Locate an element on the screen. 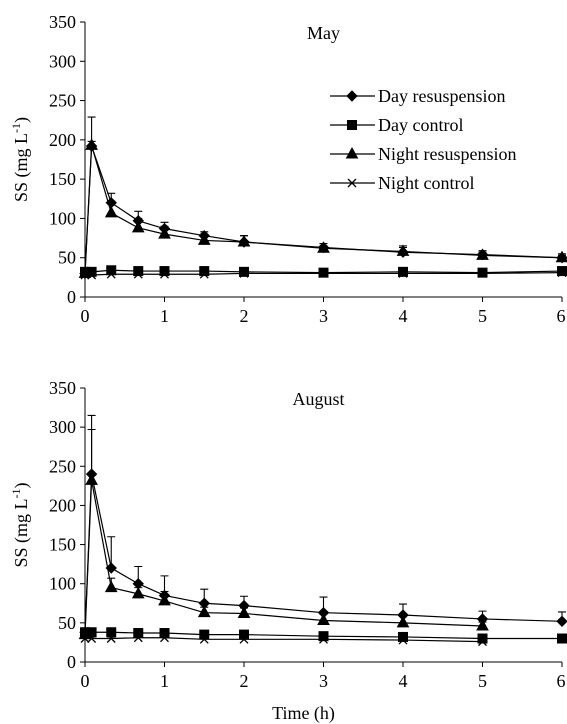  y-tick-label: 100 is located at coordinates (62, 218).